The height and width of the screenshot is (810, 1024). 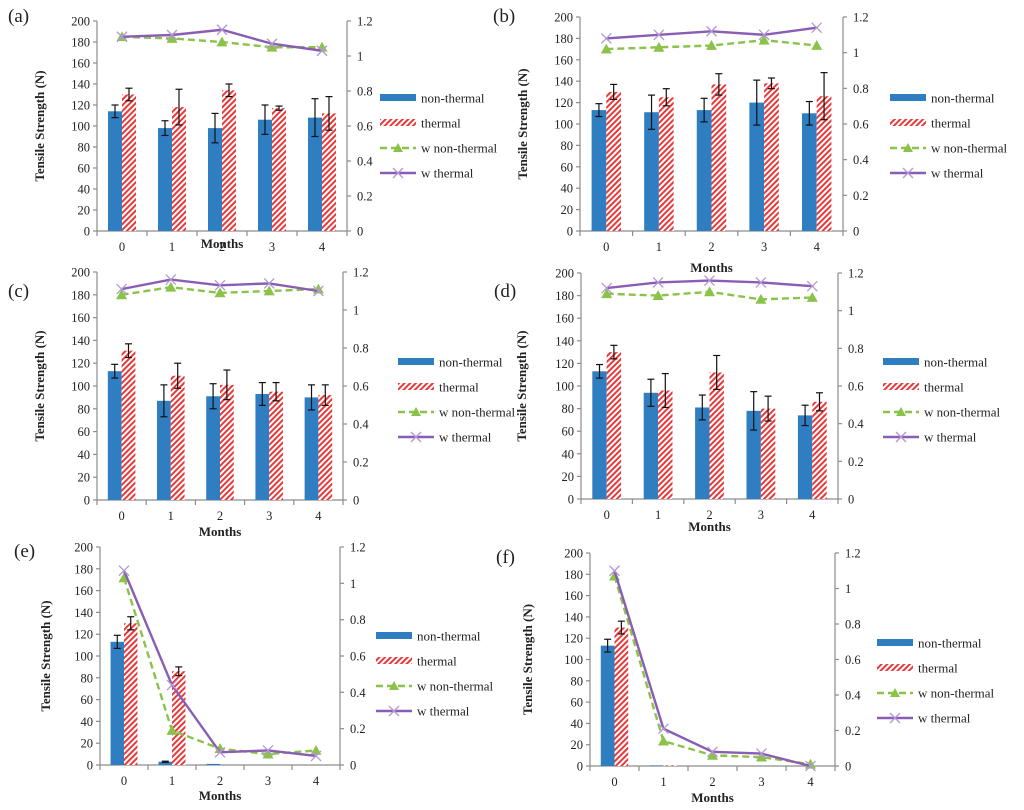 I want to click on y-tick-label: 140, so click(x=80, y=341).